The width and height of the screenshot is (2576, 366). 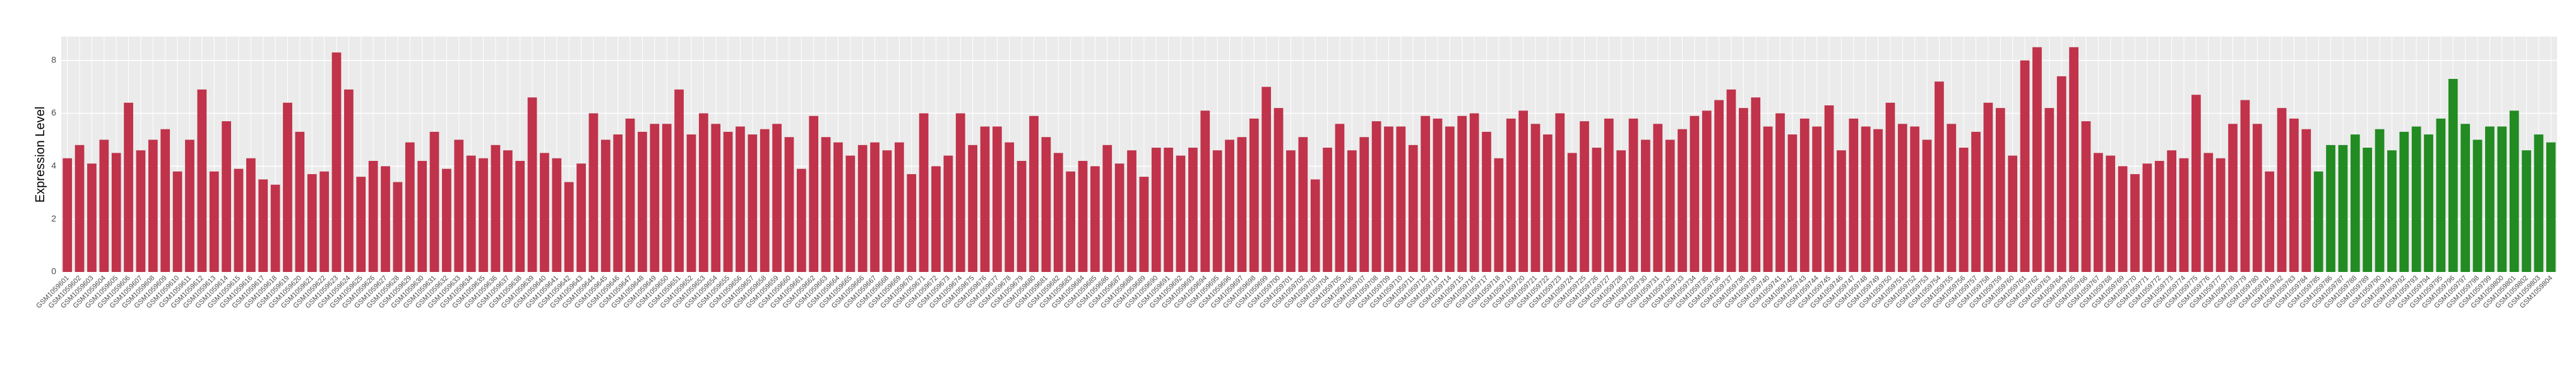 What do you see at coordinates (53, 271) in the screenshot?
I see `y-tick-label: 0` at bounding box center [53, 271].